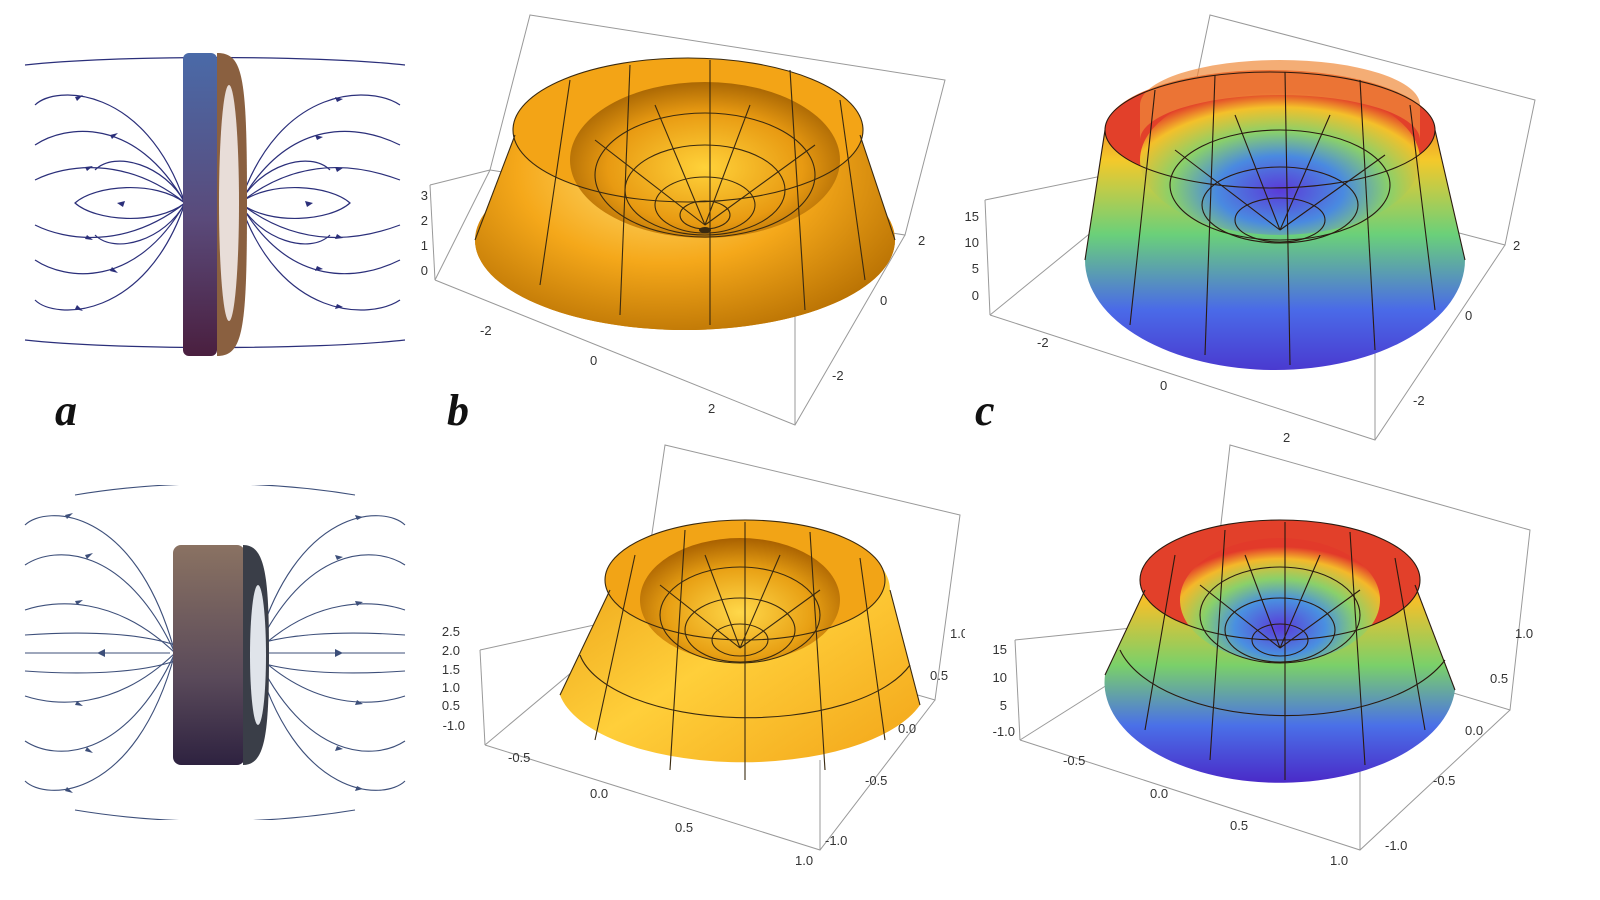 This screenshot has height=900, width=1600. Describe the element at coordinates (451, 650) in the screenshot. I see `z-tick: 2.0` at that location.